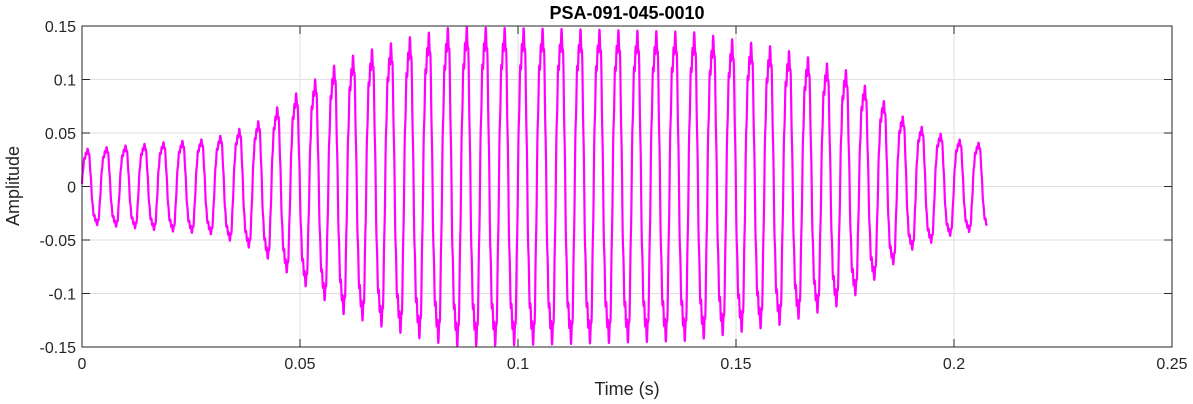 The height and width of the screenshot is (404, 1193). What do you see at coordinates (735, 364) in the screenshot?
I see `x-tick-label: 0.15` at bounding box center [735, 364].